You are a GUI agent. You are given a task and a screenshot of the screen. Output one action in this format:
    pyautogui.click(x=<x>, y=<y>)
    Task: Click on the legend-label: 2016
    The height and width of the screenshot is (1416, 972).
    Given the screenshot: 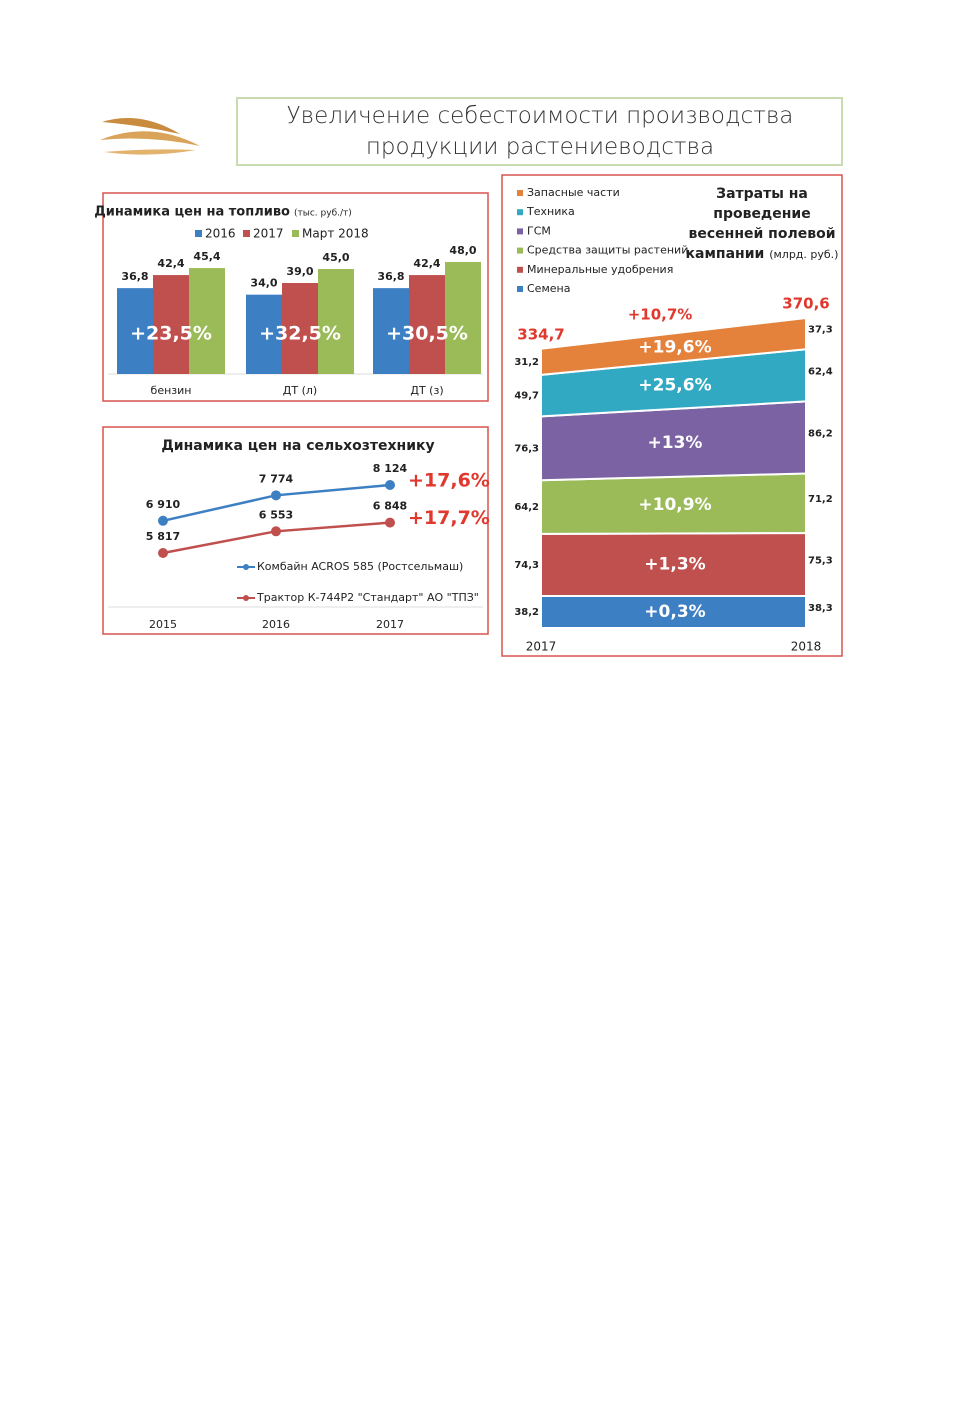 What is the action you would take?
    pyautogui.click(x=220, y=234)
    